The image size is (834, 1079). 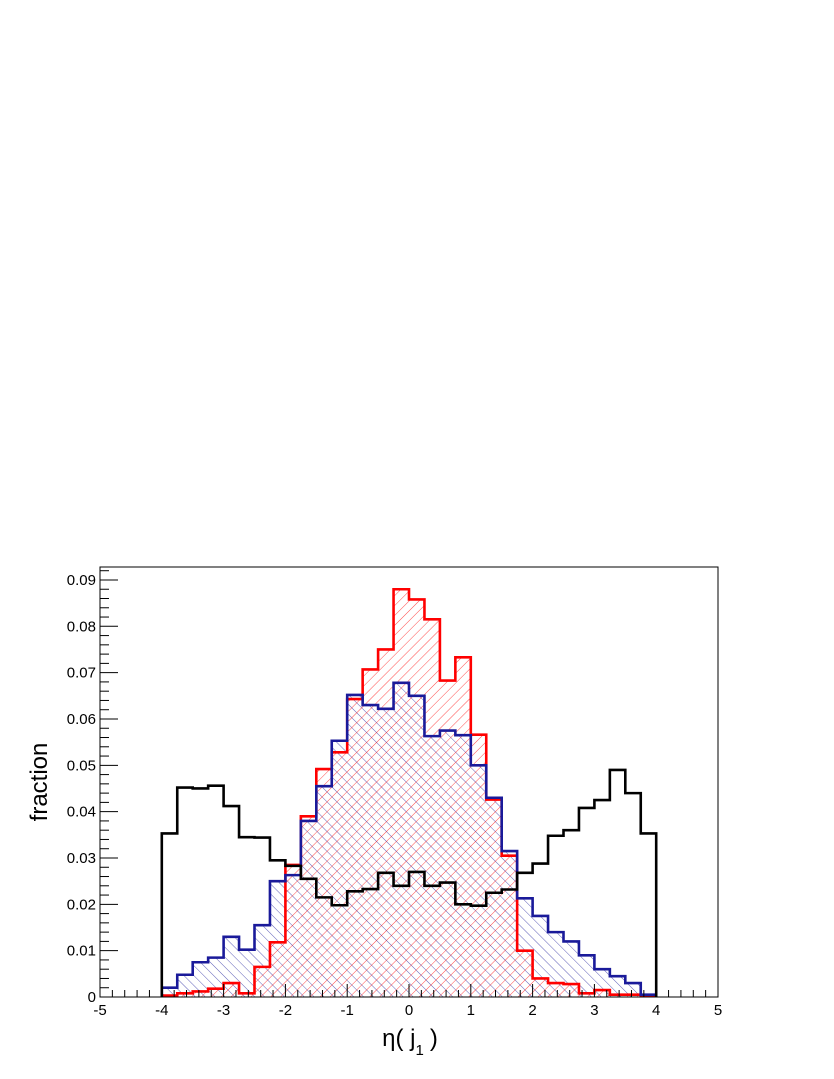 What do you see at coordinates (532, 1010) in the screenshot?
I see `x-tick-label: 2` at bounding box center [532, 1010].